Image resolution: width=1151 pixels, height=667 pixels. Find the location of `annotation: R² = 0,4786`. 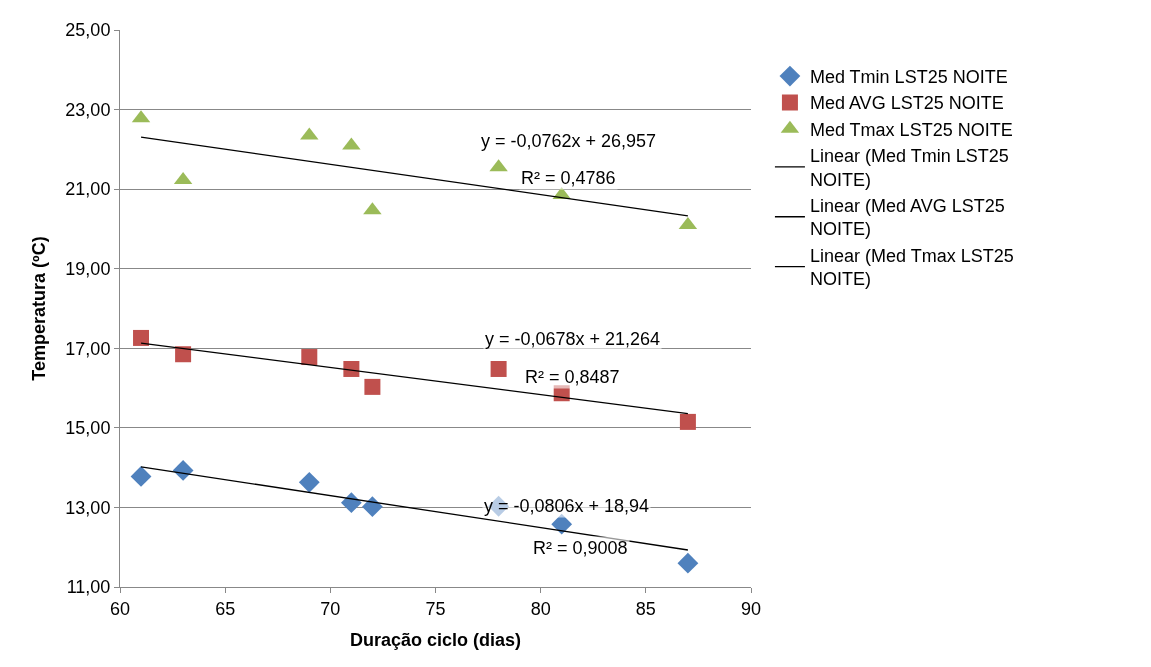

annotation: R² = 0,4786 is located at coordinates (568, 178).